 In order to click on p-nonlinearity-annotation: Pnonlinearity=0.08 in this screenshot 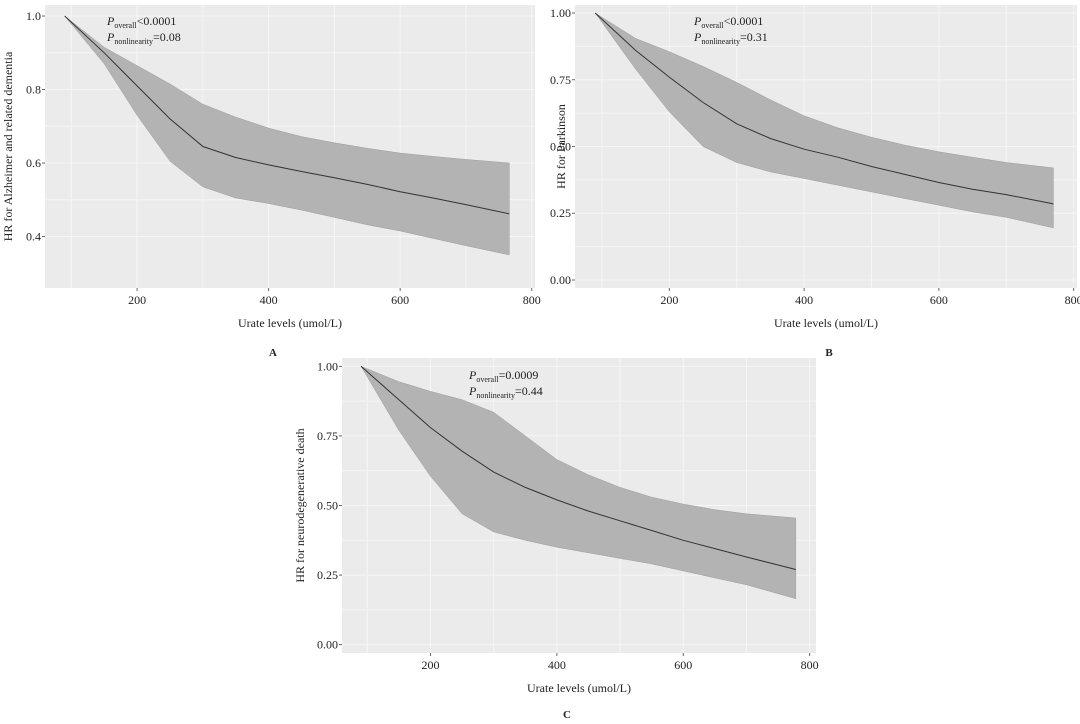, I will do `click(143, 38)`.